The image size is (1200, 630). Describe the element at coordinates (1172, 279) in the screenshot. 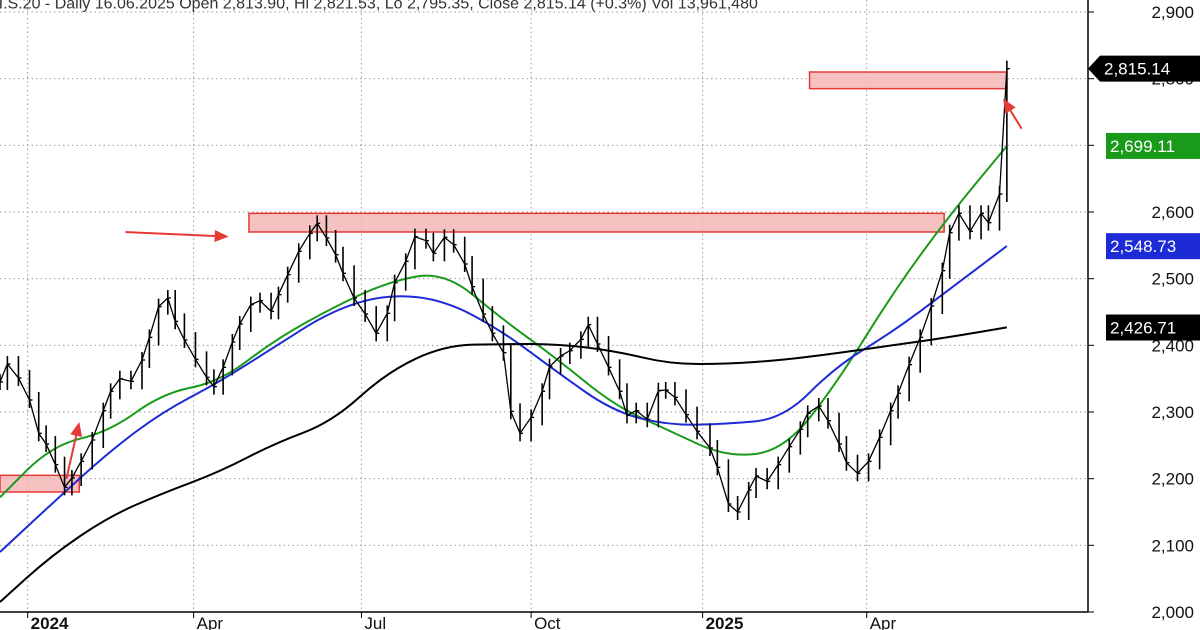

I see `y-tick-label: 2,500` at that location.